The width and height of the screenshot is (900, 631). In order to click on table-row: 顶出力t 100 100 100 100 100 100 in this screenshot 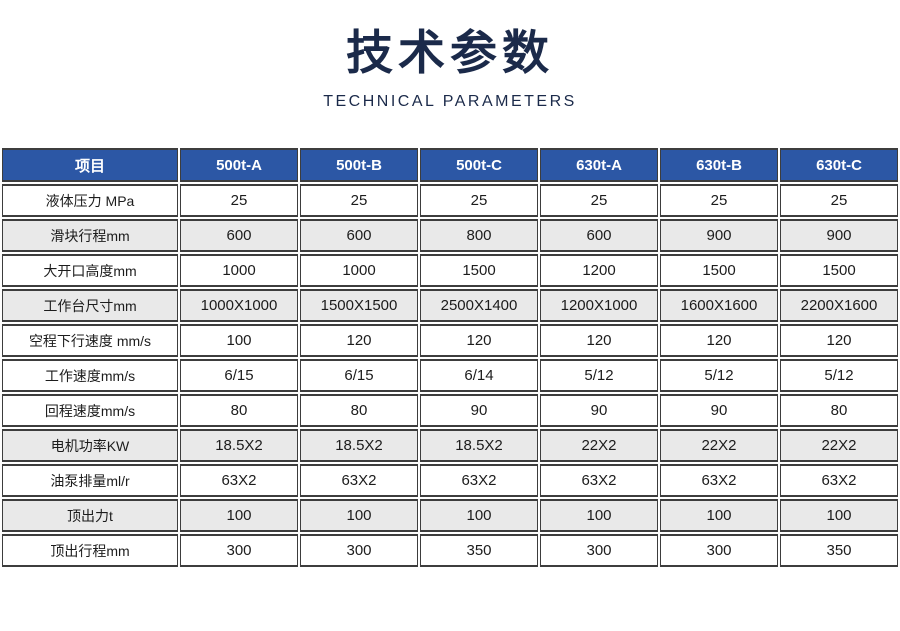, I will do `click(450, 515)`.